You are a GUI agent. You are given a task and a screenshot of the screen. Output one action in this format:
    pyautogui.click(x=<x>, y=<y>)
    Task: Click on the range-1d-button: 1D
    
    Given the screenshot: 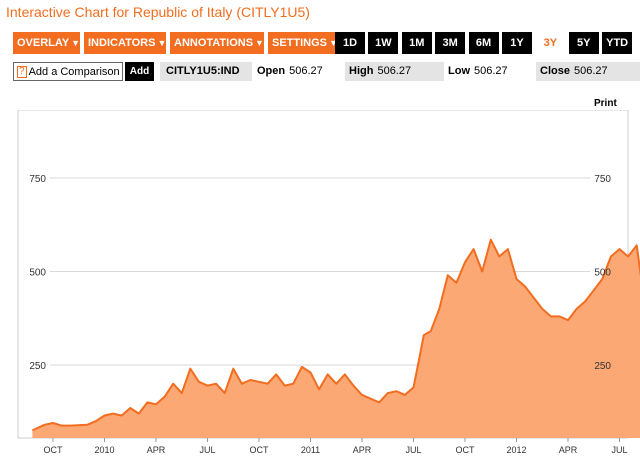 What is the action you would take?
    pyautogui.click(x=350, y=43)
    